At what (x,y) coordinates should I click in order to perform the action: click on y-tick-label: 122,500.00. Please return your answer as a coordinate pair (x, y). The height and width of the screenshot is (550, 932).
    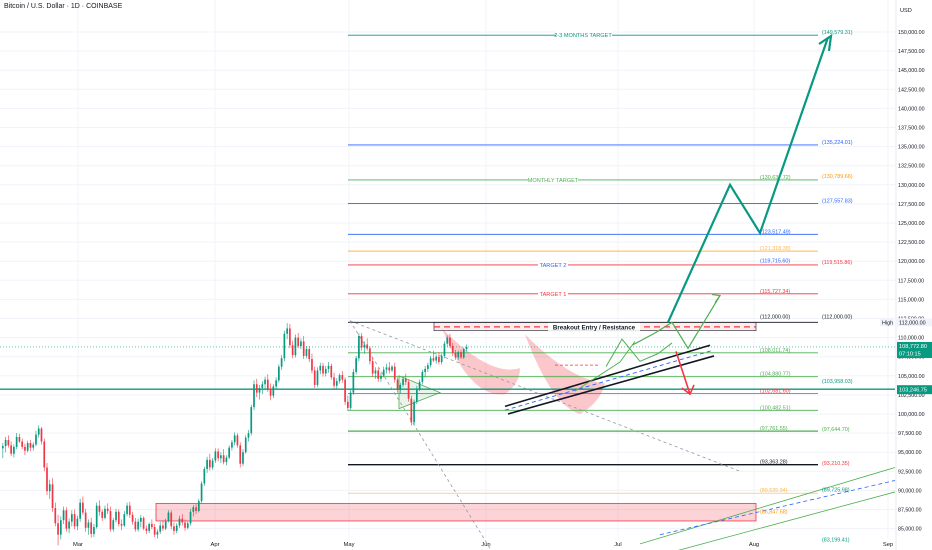
    Looking at the image, I should click on (911, 243).